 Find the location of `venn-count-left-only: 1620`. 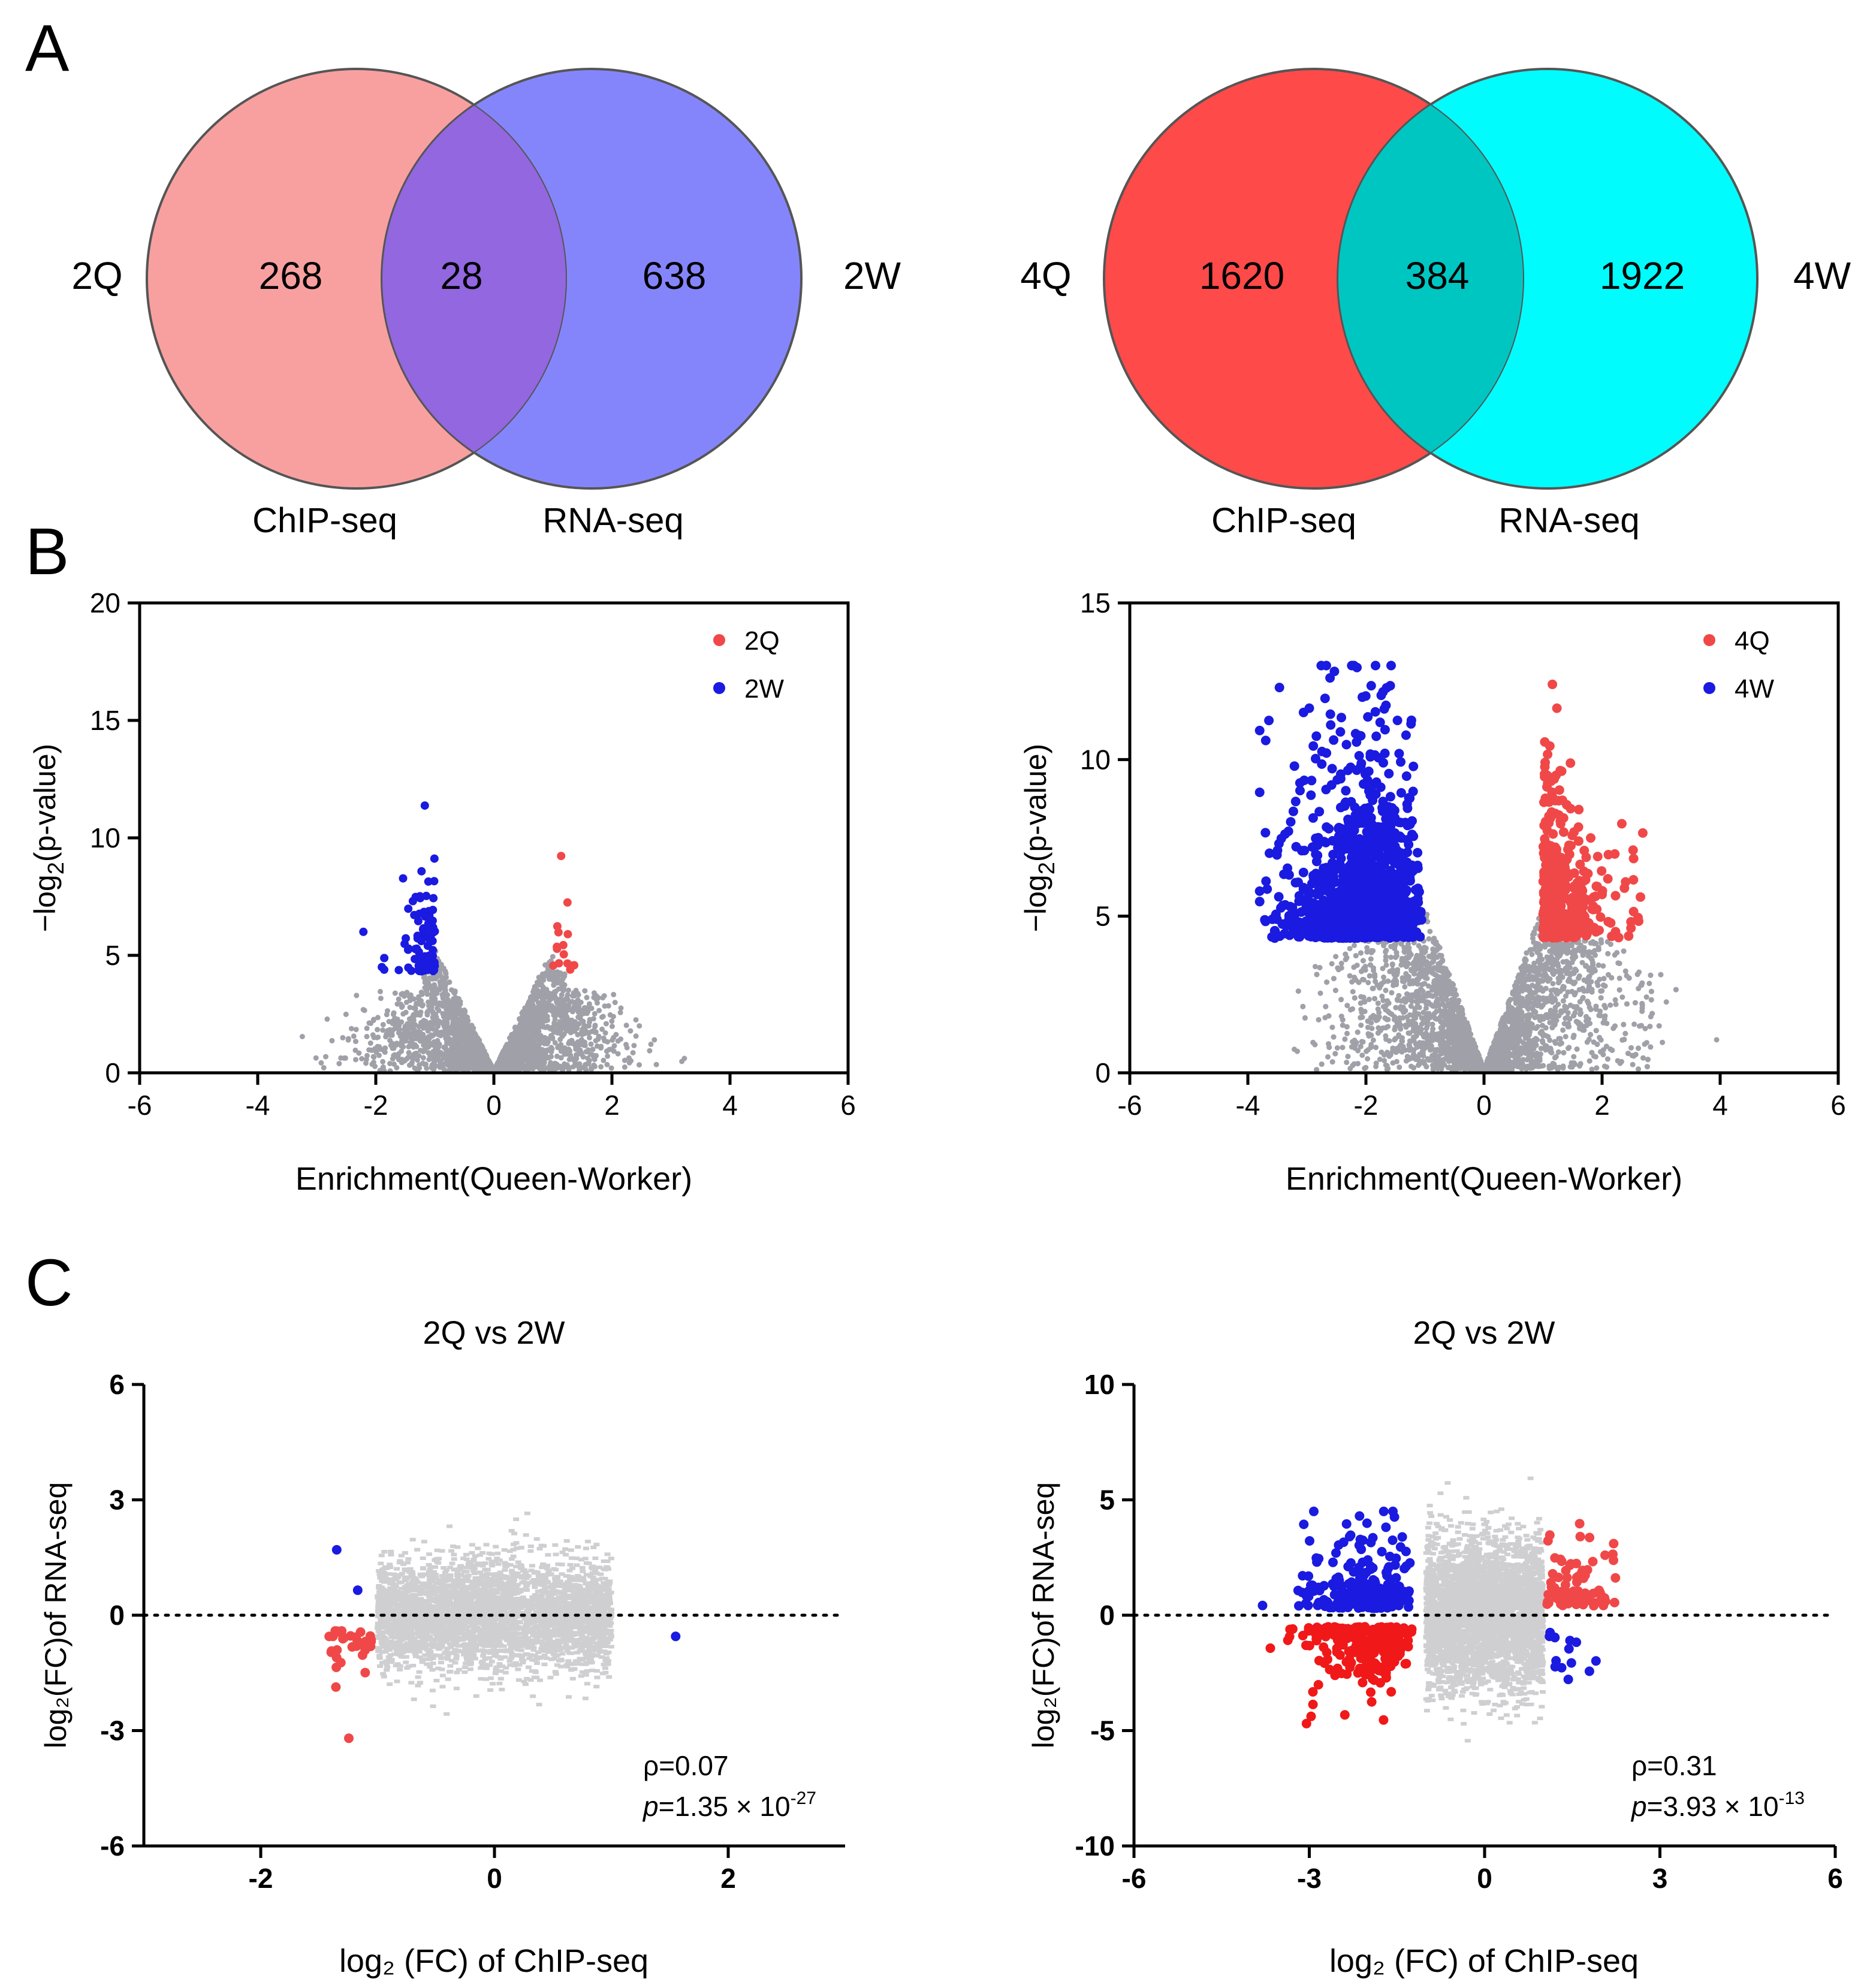

venn-count-left-only: 1620 is located at coordinates (1241, 276).